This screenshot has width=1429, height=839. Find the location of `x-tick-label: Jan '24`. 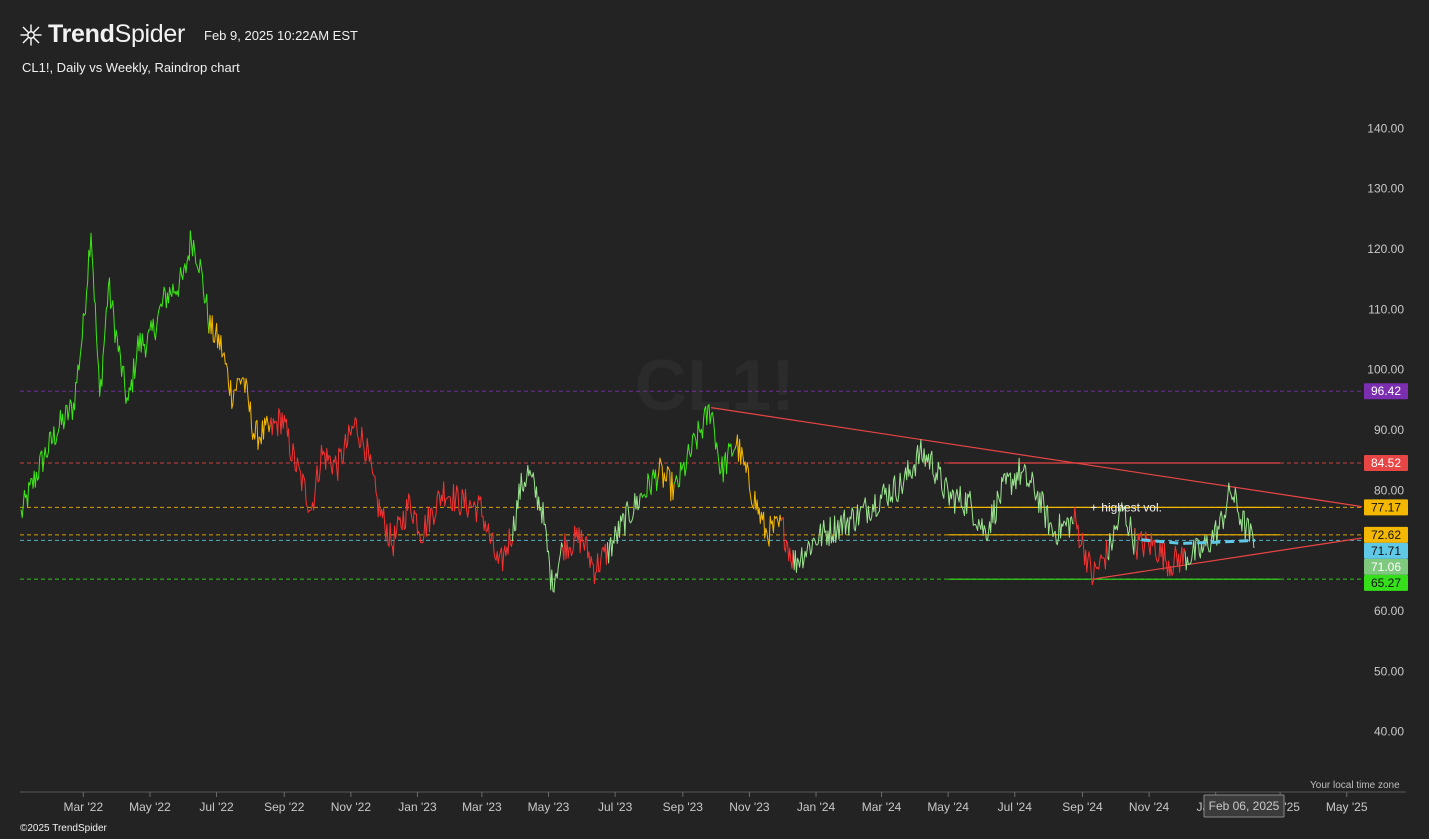

x-tick-label: Jan '24 is located at coordinates (816, 807).